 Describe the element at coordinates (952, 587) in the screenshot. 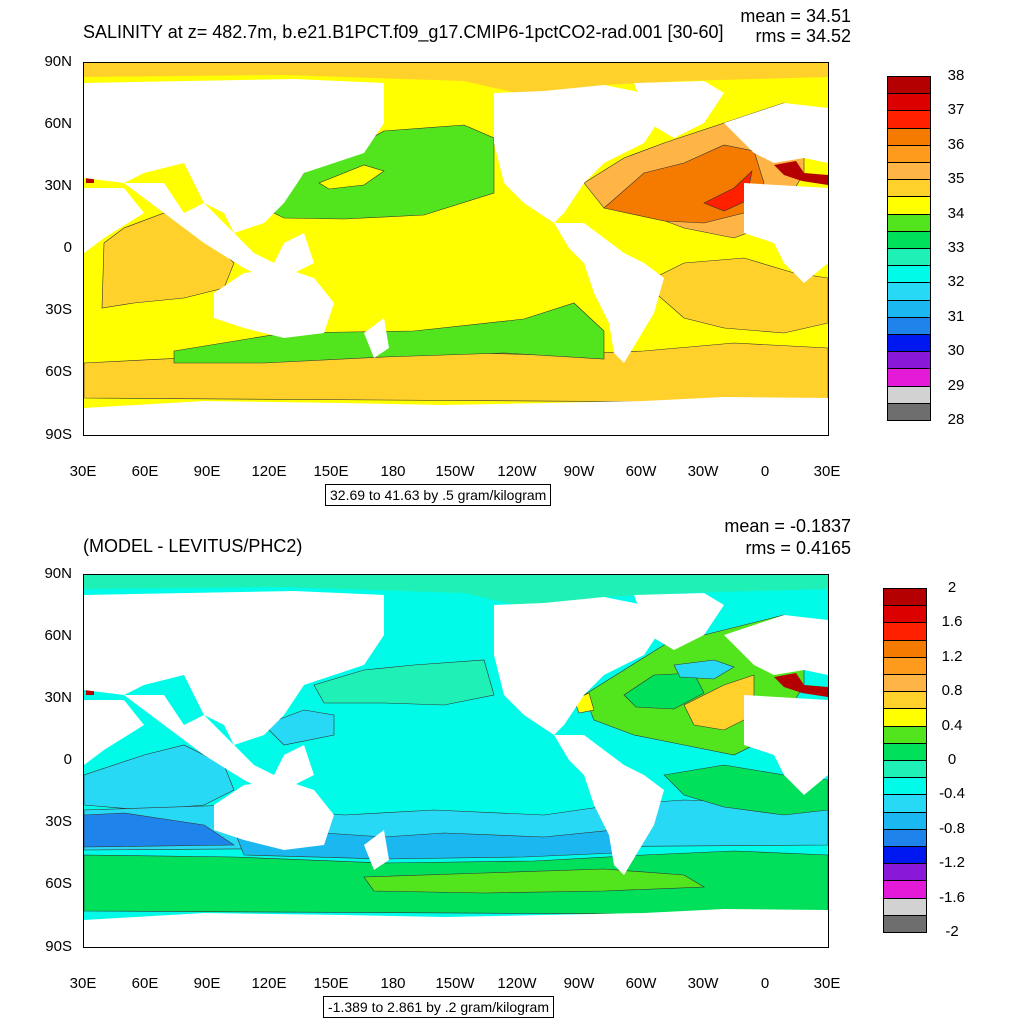

I see `colorbar-label: 2` at that location.